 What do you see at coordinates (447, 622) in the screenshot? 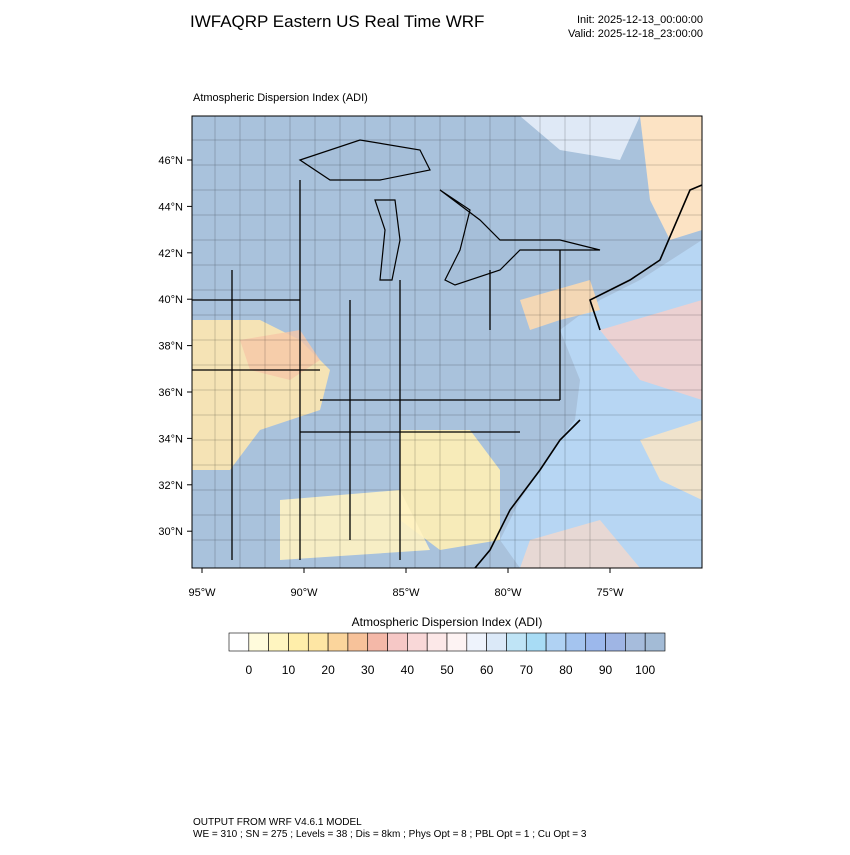
I see `colorbar-title: Atmospheric Dispersion Index (ADI)` at bounding box center [447, 622].